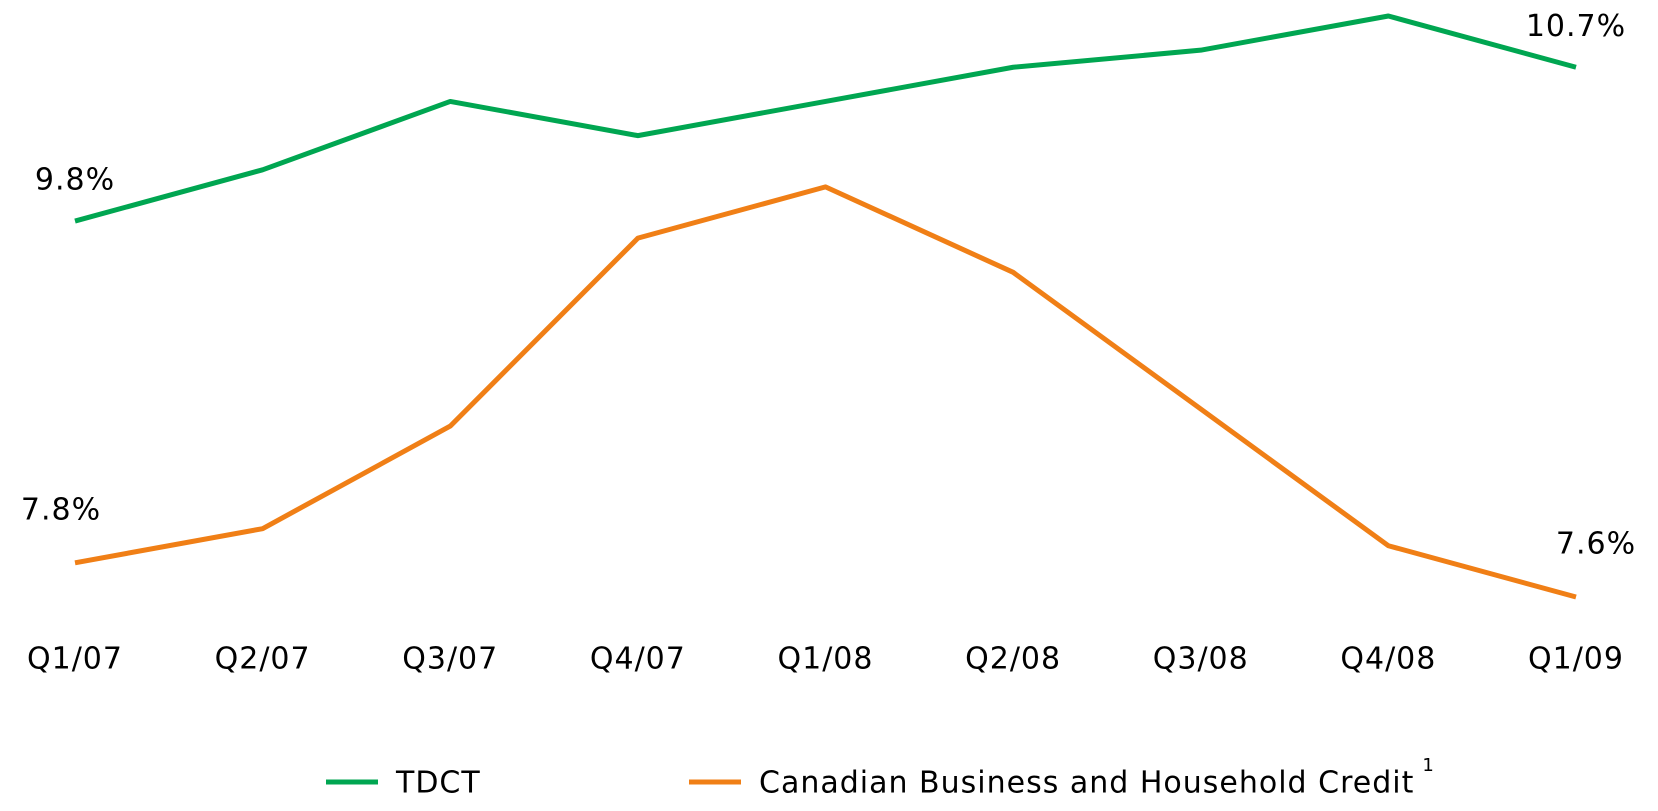 Image resolution: width=1658 pixels, height=811 pixels. What do you see at coordinates (263, 659) in the screenshot?
I see `x-tick-label: Q2/07` at bounding box center [263, 659].